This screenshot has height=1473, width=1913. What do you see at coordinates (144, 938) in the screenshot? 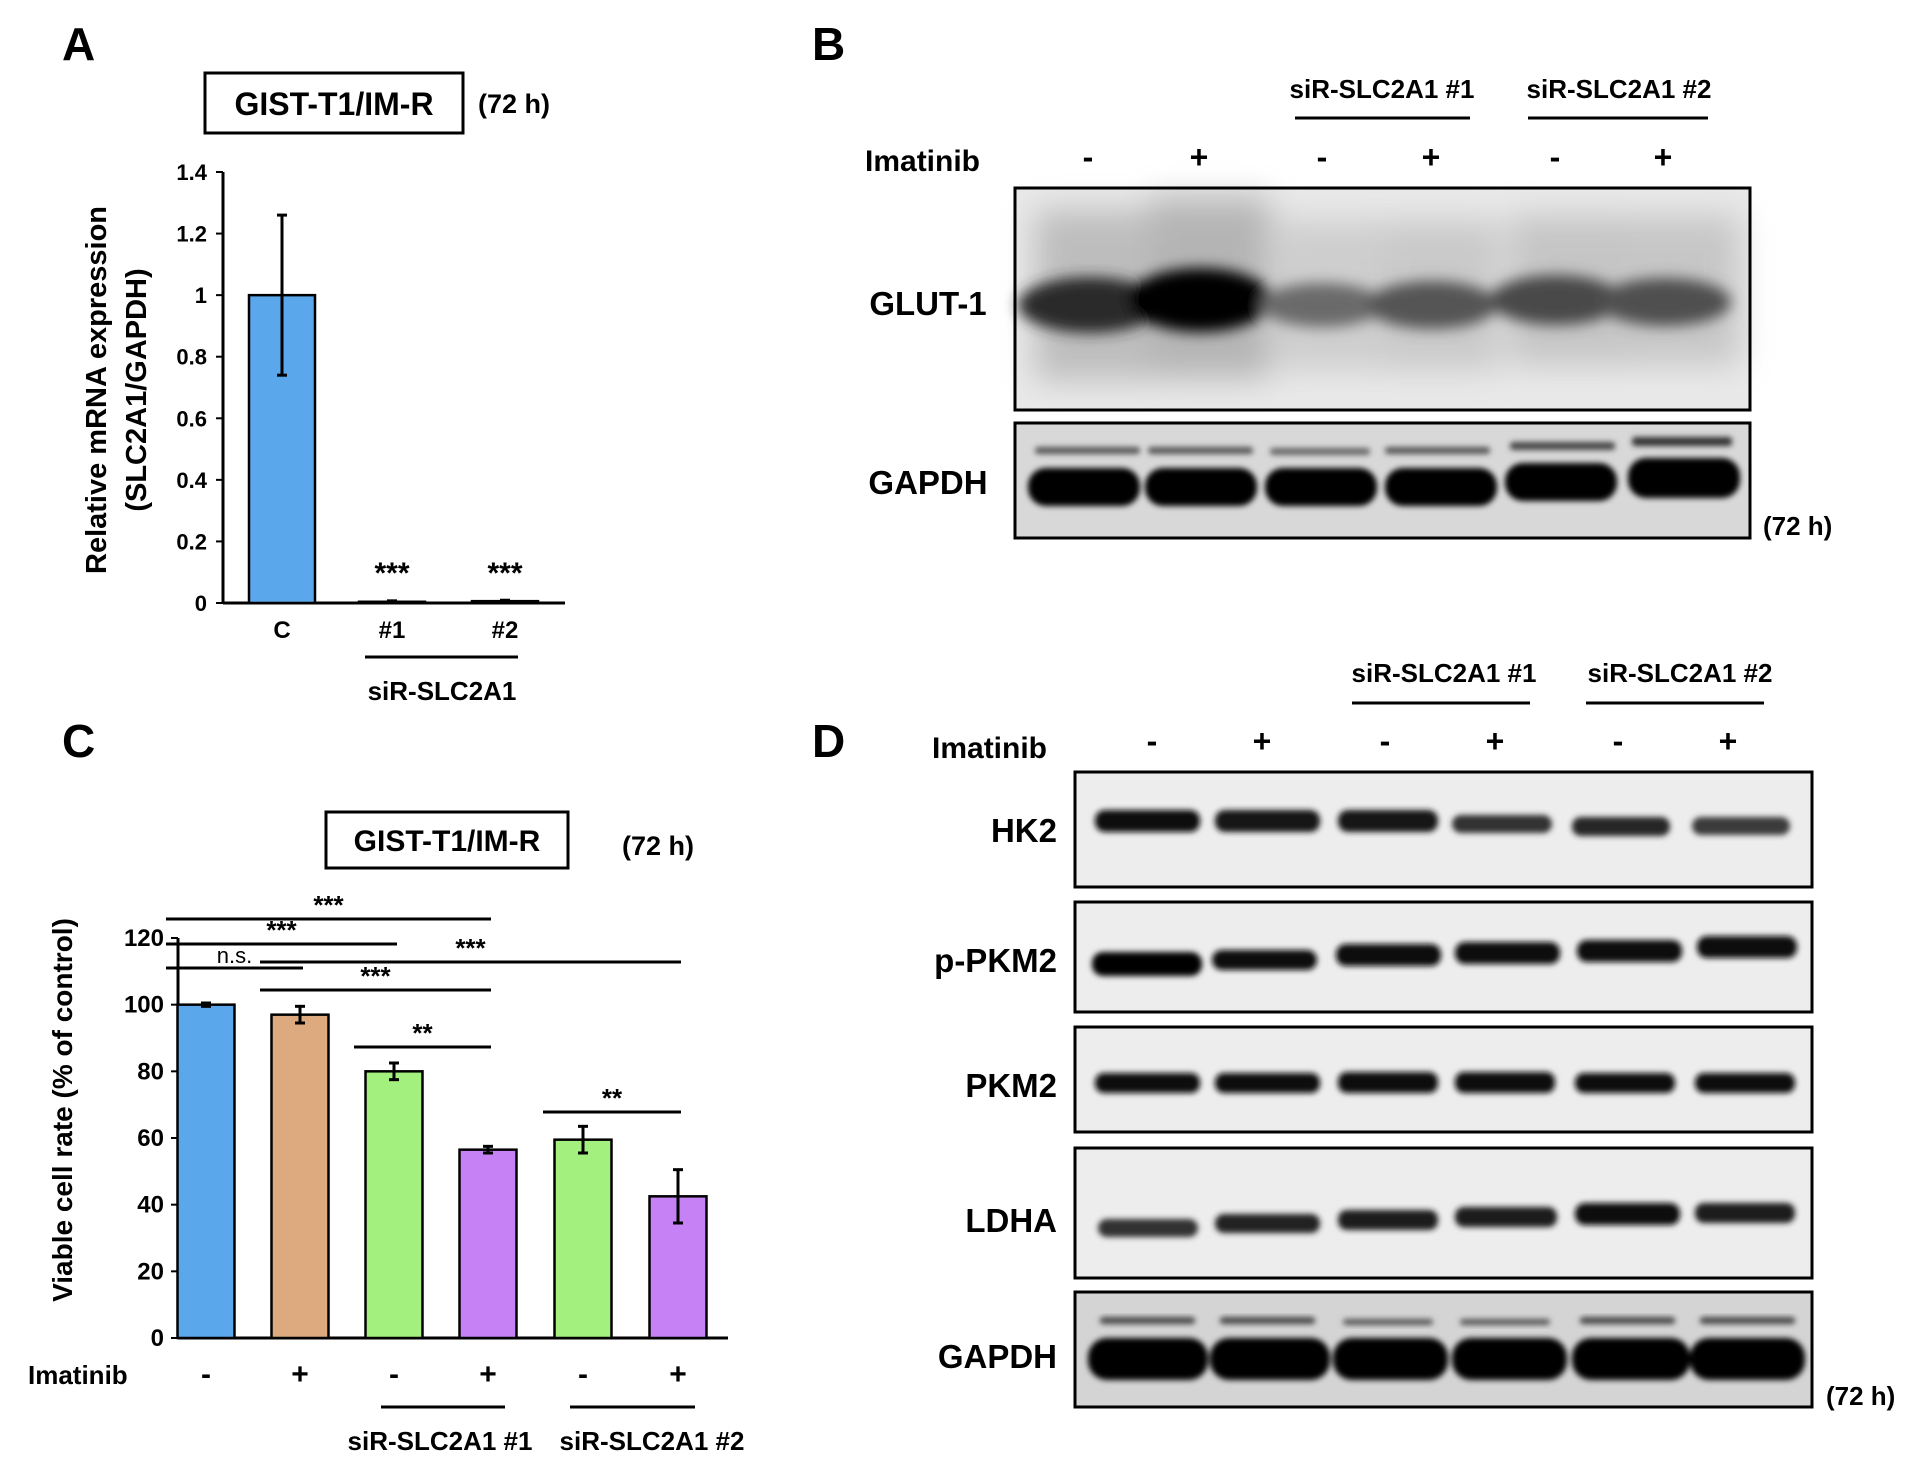
I see `y-tick-label: 120` at bounding box center [144, 938].